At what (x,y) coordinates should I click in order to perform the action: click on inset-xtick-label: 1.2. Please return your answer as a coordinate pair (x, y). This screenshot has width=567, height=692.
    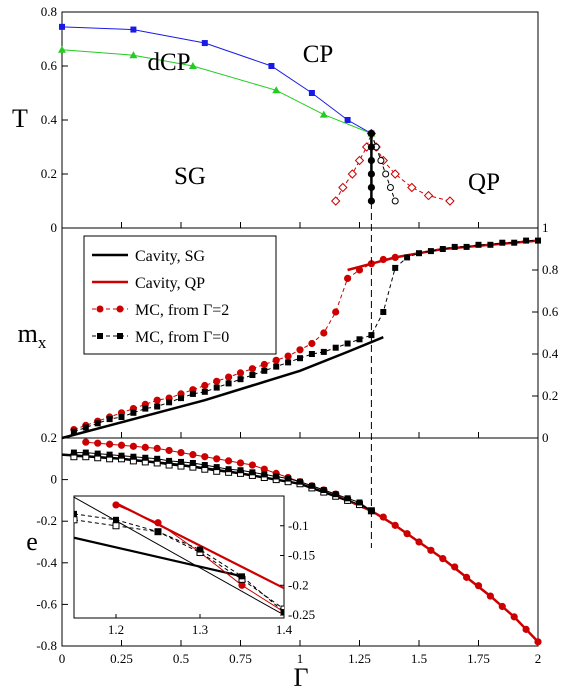
    Looking at the image, I should click on (116, 629).